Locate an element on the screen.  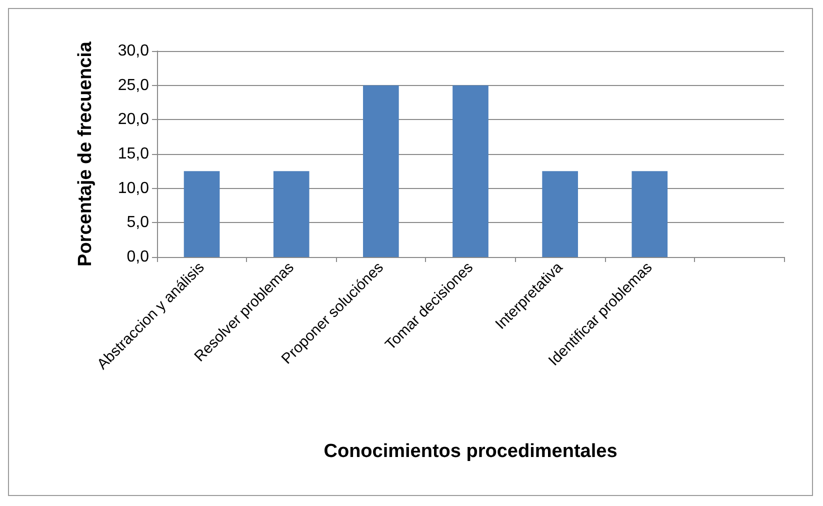
y-tick-label: 0,0 is located at coordinates (138, 257).